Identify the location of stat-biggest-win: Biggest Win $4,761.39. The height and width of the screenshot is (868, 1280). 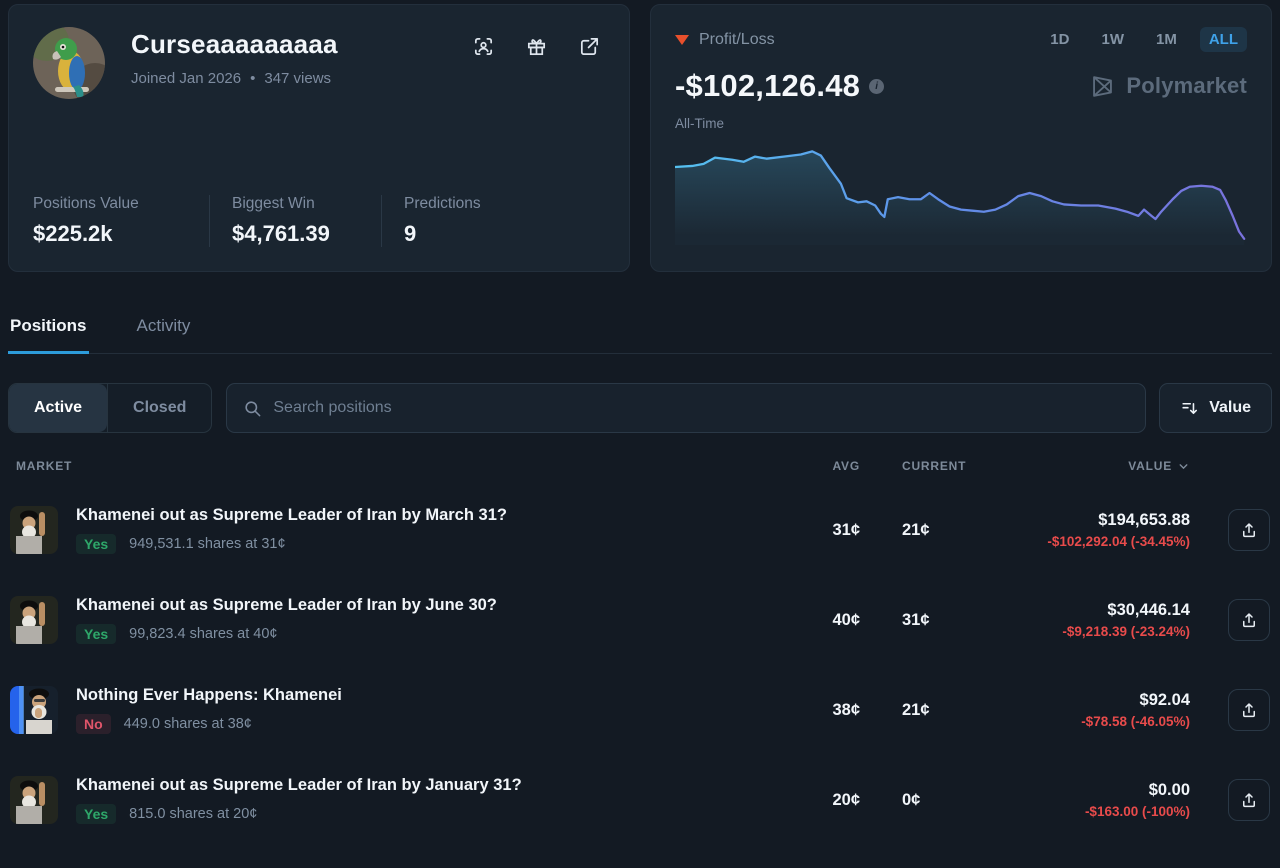
(295, 221).